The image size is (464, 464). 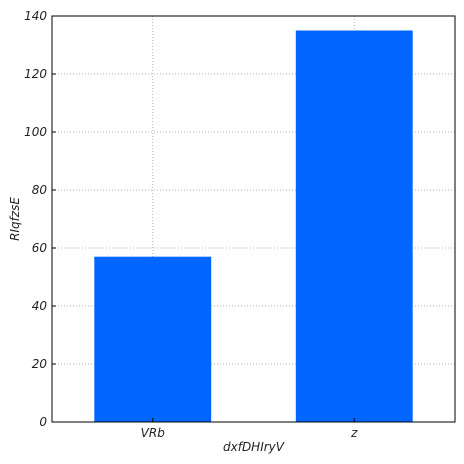 I want to click on y-tick-label: 0, so click(x=43, y=422).